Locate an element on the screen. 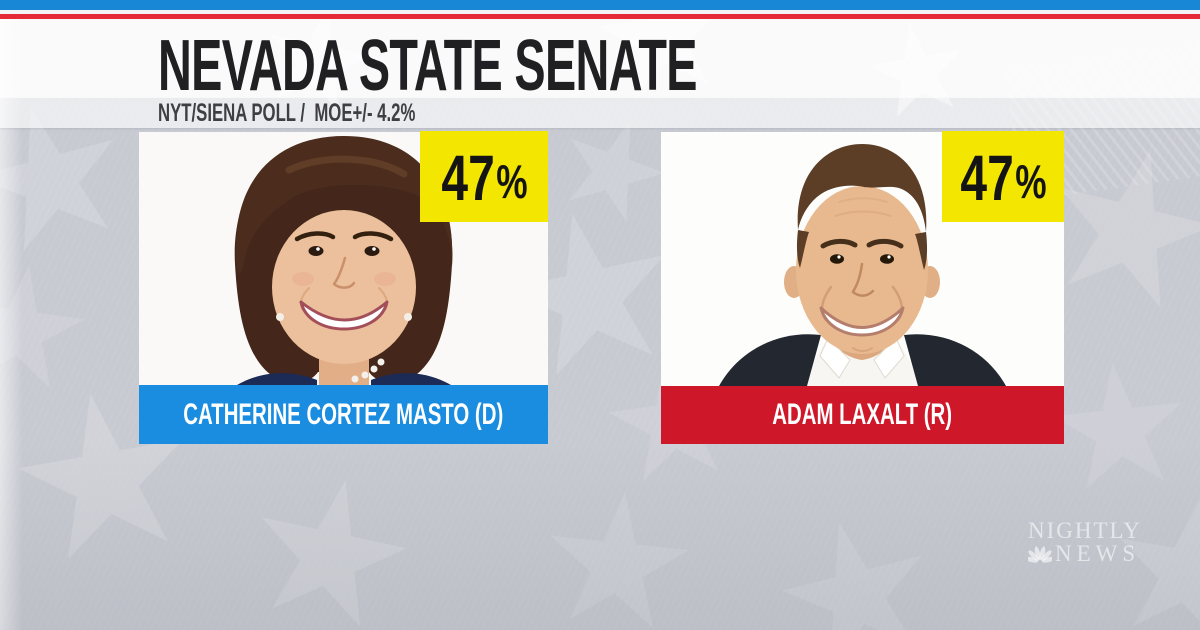  score-value-laxalt: 47% is located at coordinates (1003, 178).